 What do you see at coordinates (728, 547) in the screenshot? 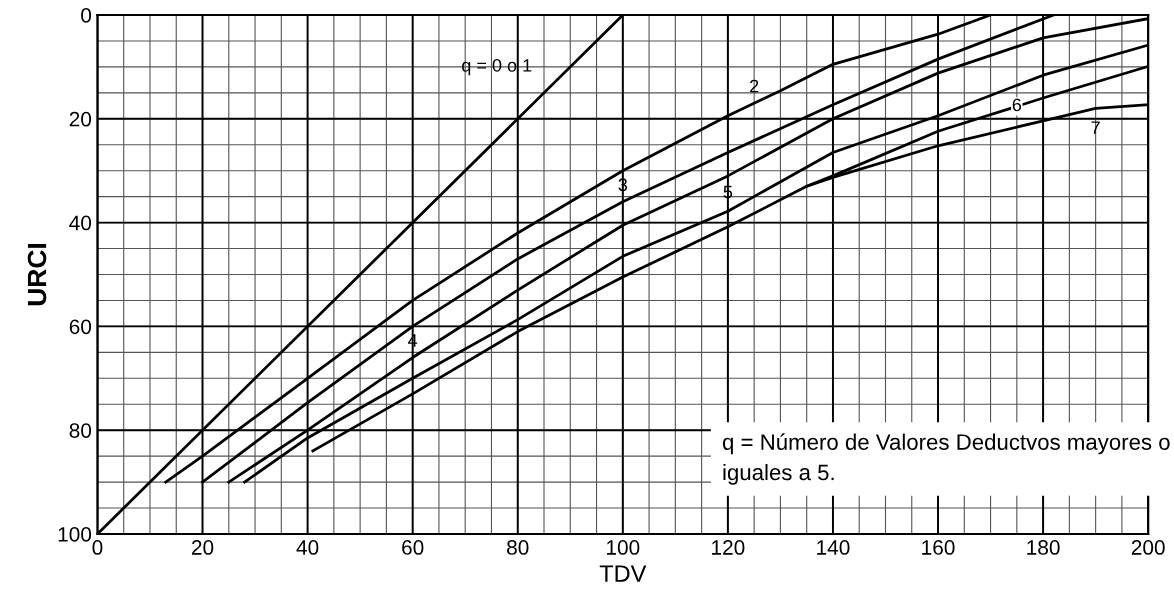
I see `x-tick-label: 120` at bounding box center [728, 547].